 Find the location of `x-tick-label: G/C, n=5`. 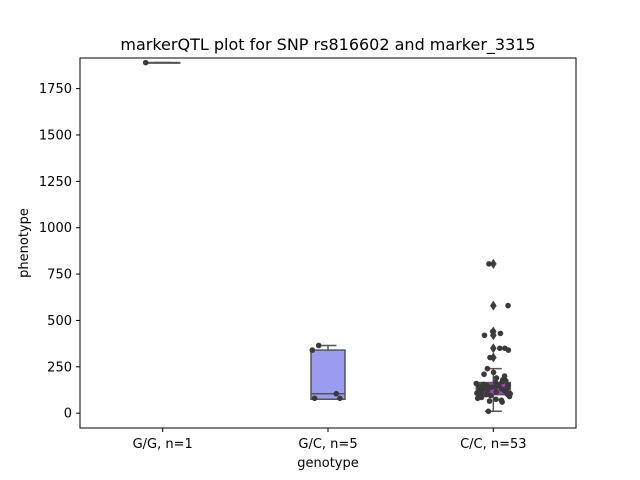

x-tick-label: G/C, n=5 is located at coordinates (327, 444).